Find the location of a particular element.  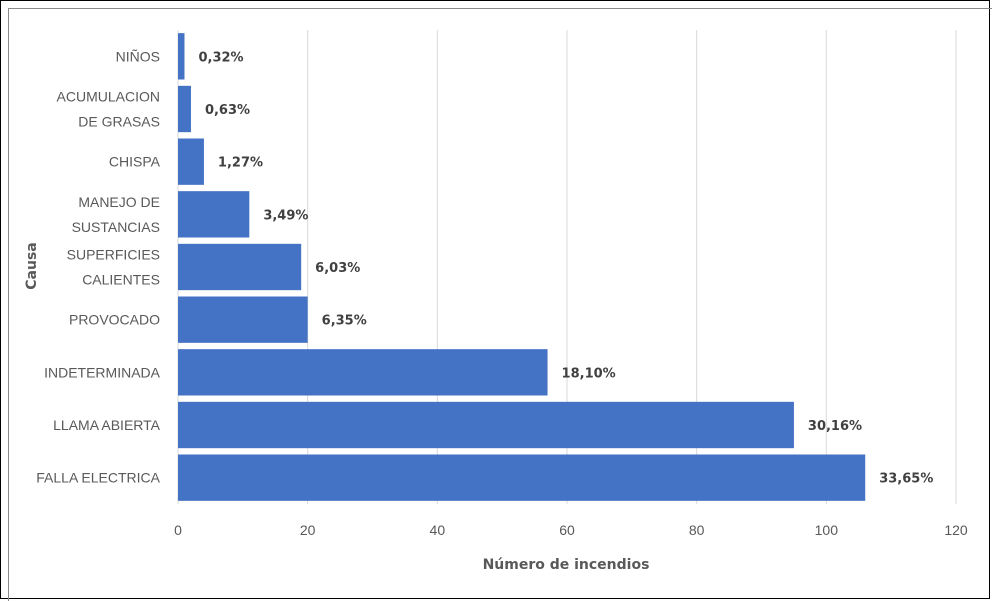

data-label: 33,65% is located at coordinates (906, 479).